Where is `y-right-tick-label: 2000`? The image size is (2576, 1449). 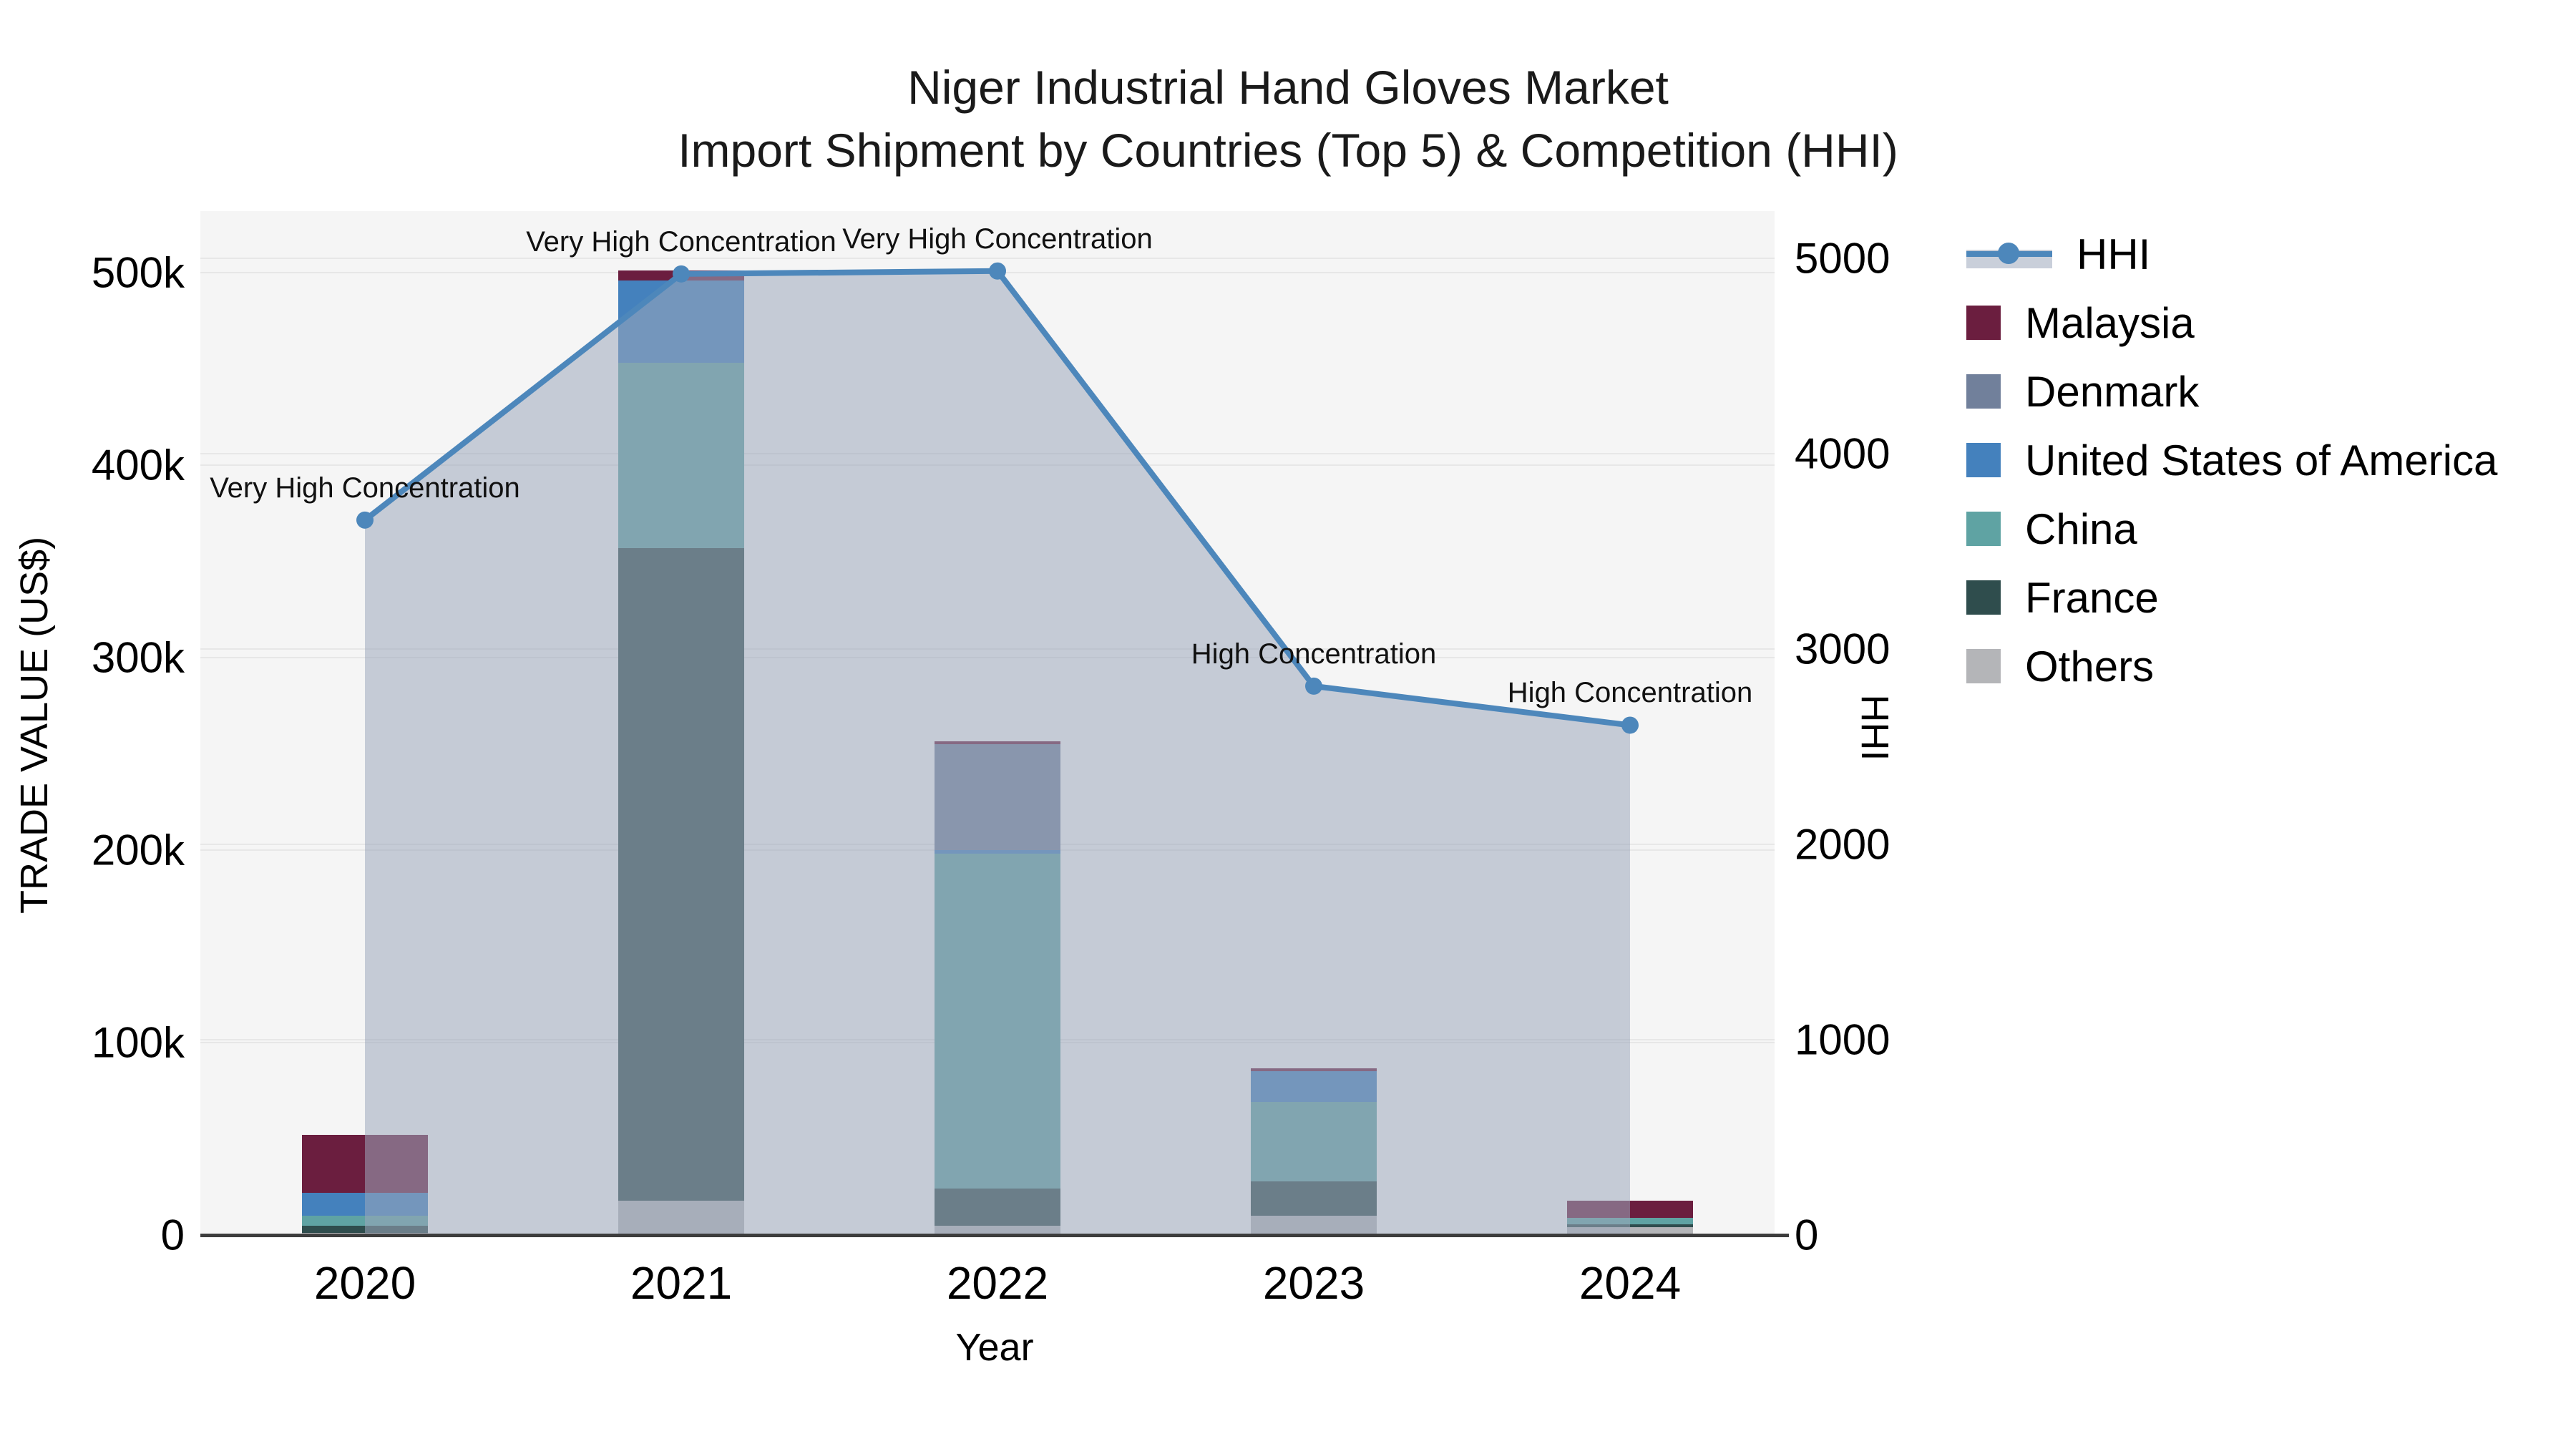
y-right-tick-label: 2000 is located at coordinates (1842, 844).